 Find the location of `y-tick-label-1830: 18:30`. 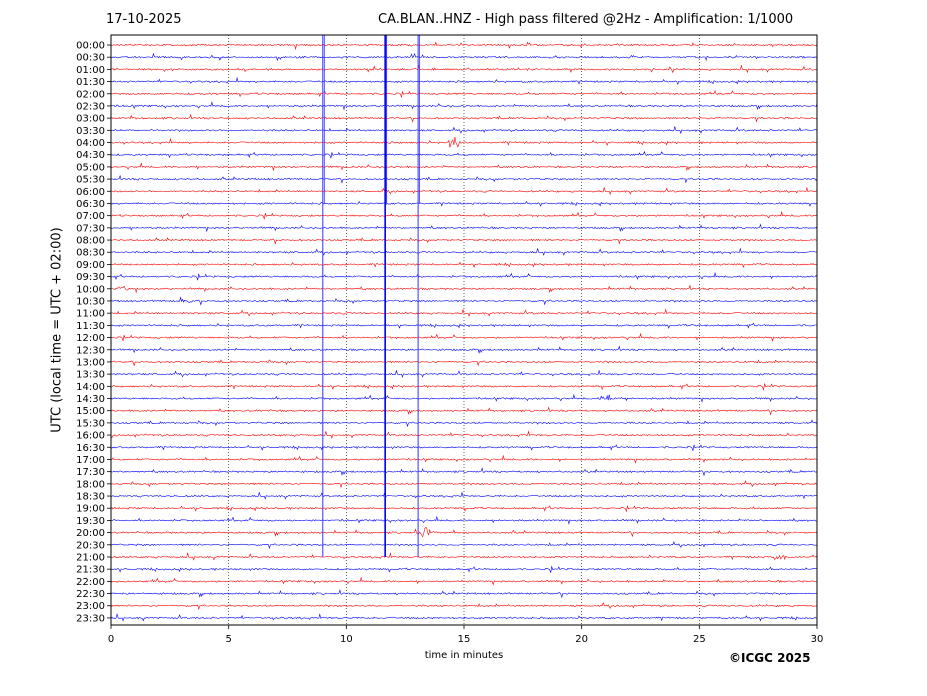

y-tick-label-1830: 18:30 is located at coordinates (90, 497).